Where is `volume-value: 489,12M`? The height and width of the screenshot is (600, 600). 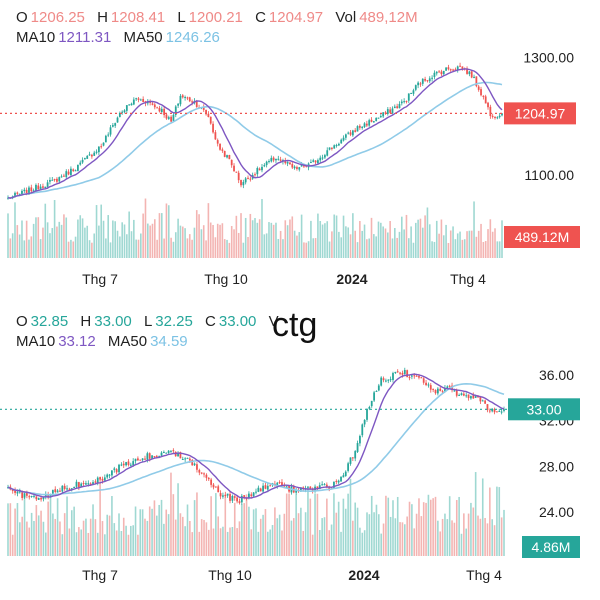
volume-value: 489,12M is located at coordinates (388, 17).